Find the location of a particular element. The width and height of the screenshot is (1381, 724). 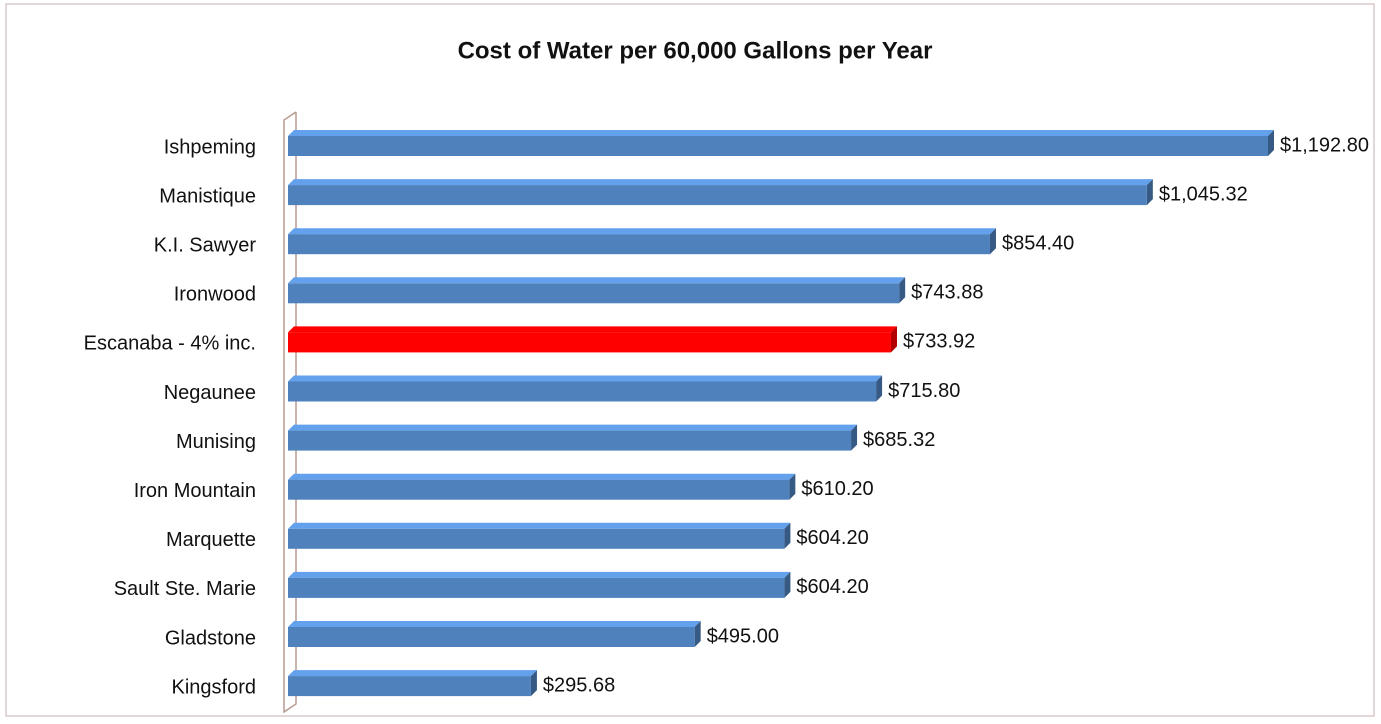

y-tick-label: Kingsford is located at coordinates (214, 687).